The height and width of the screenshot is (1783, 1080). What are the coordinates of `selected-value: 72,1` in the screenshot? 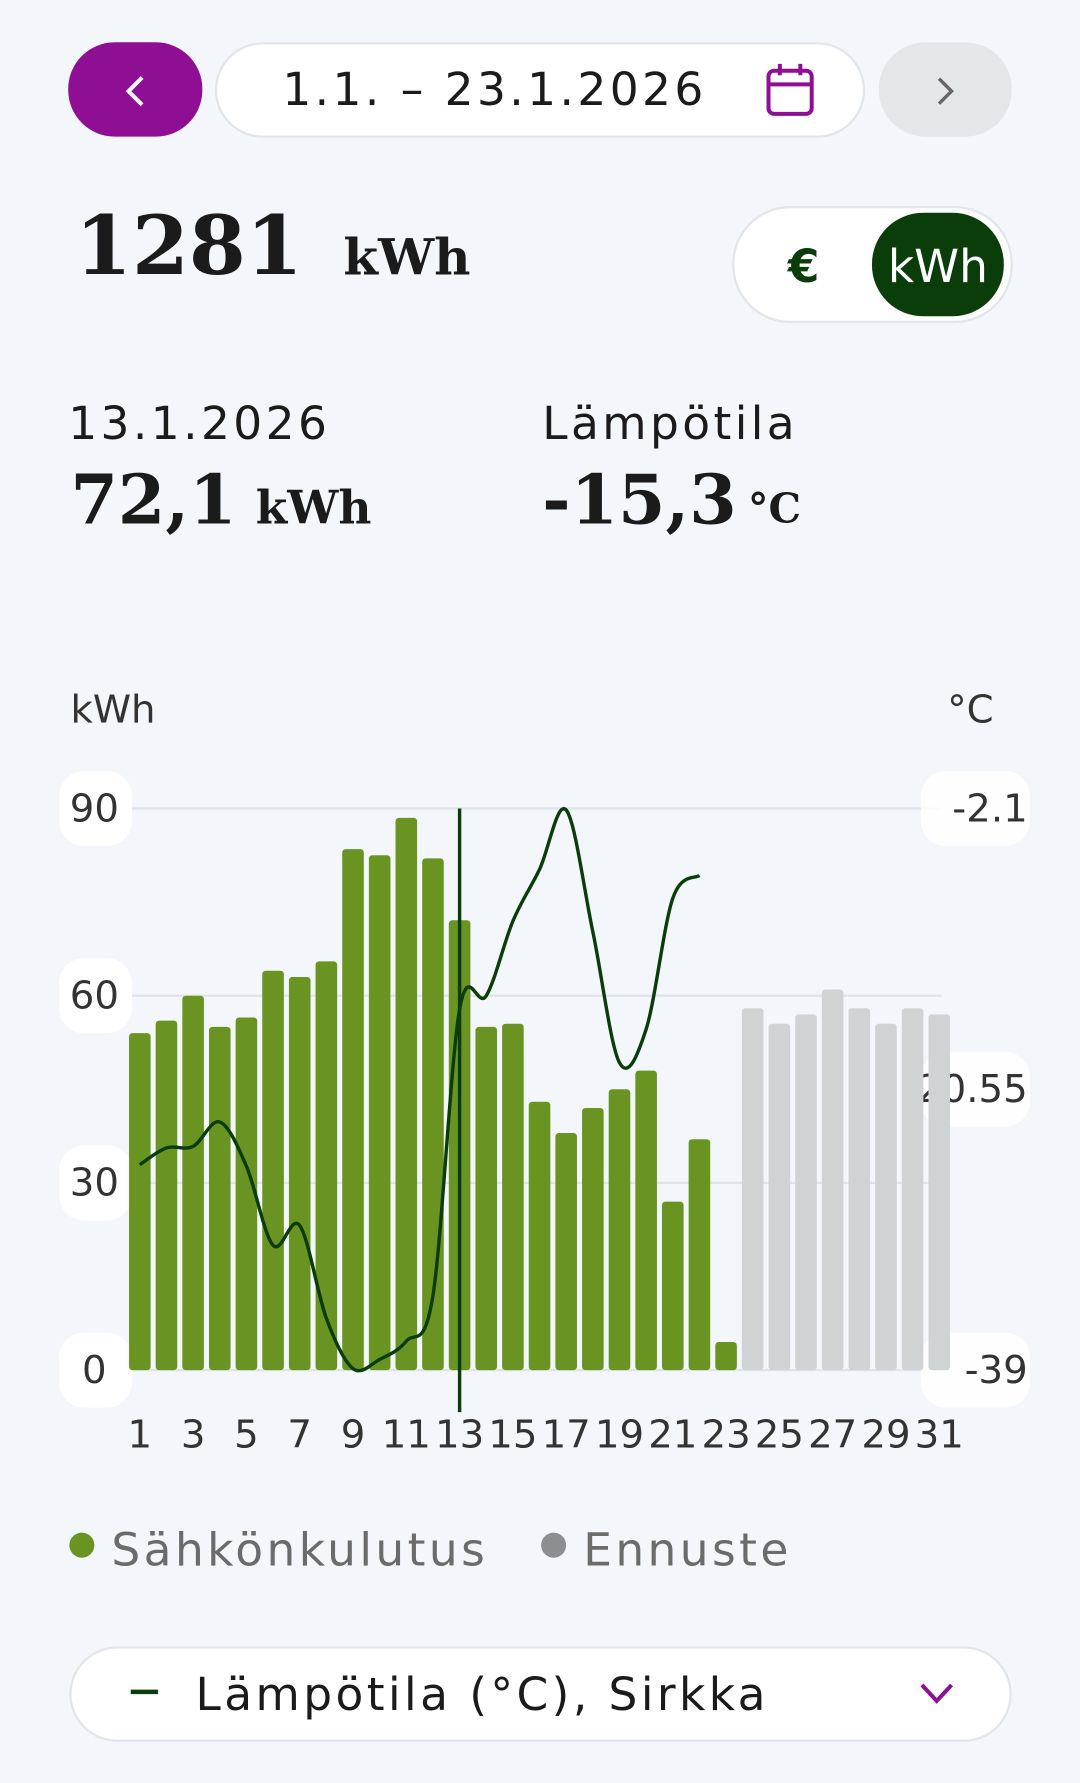 It's located at (153, 501).